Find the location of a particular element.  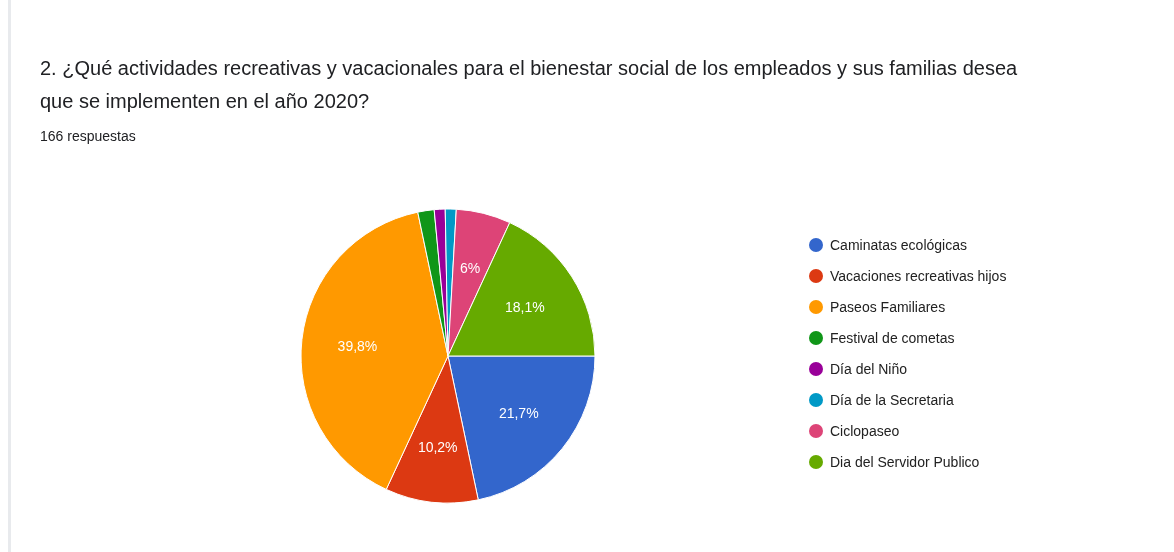

data-label: 10,2% is located at coordinates (437, 446).